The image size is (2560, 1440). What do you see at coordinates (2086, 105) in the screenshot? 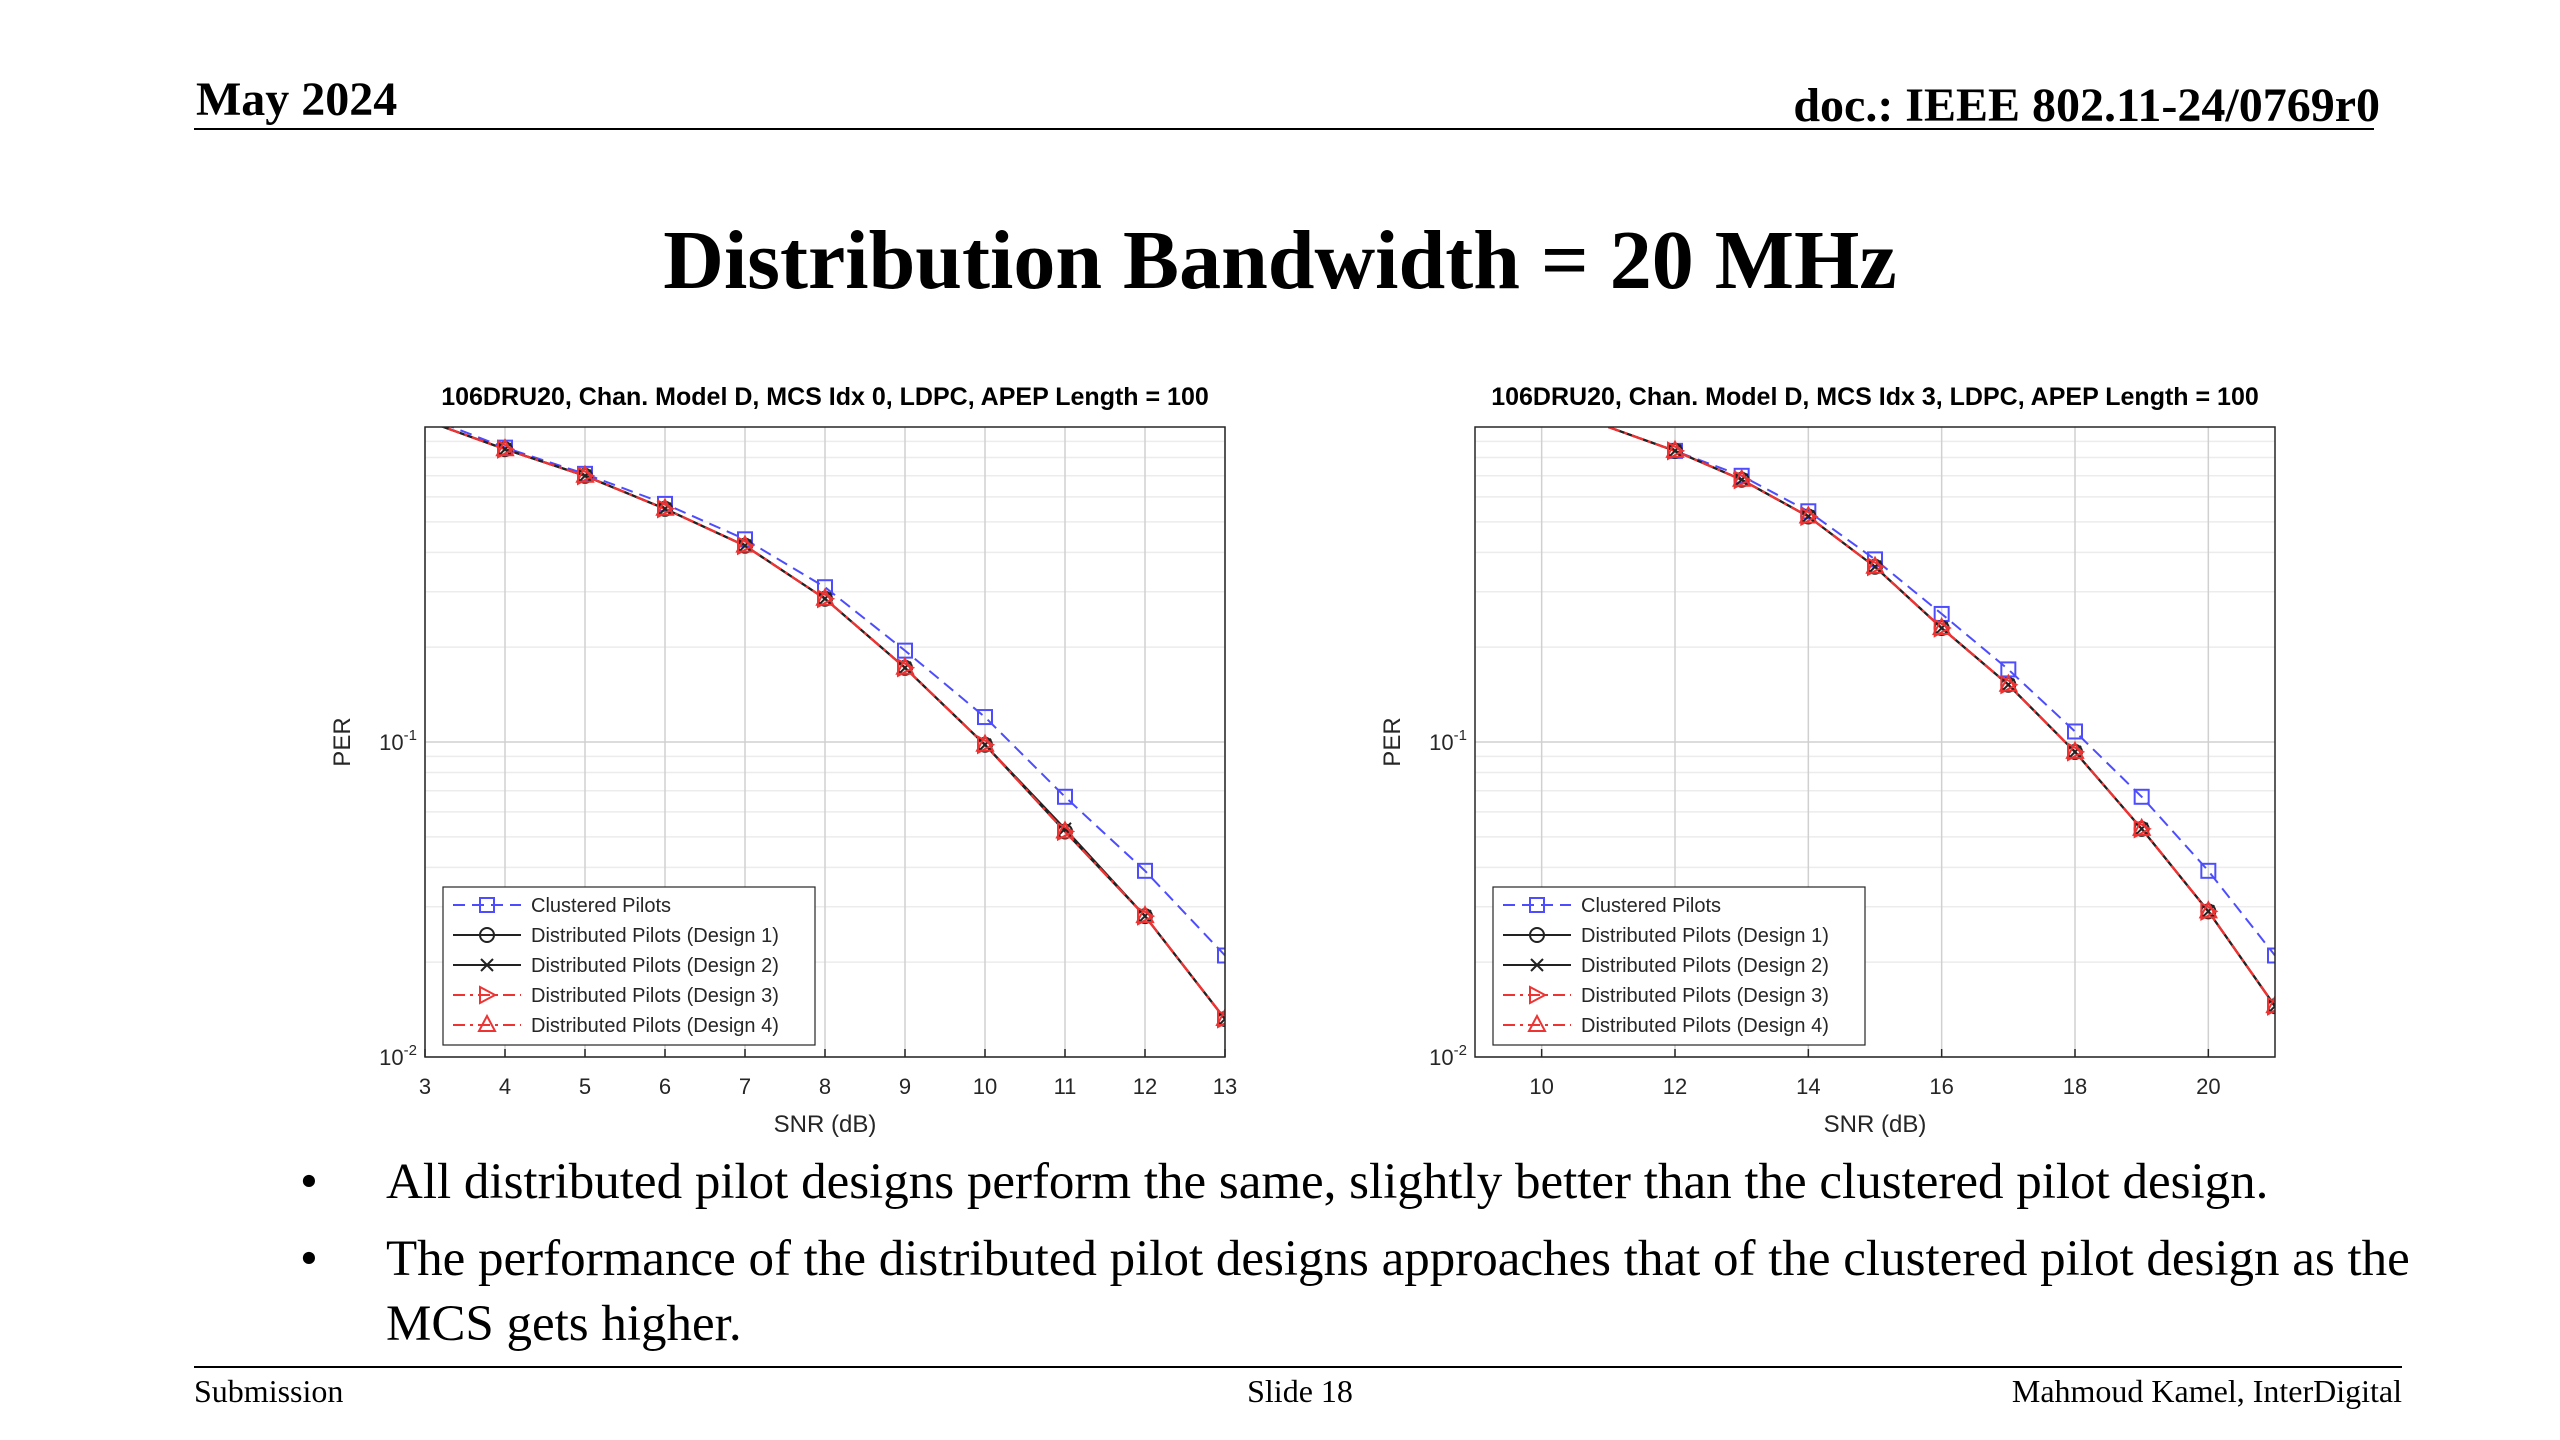
I see `header-doc-id: doc.: IEEE 802.11-24/0769r0` at bounding box center [2086, 105].